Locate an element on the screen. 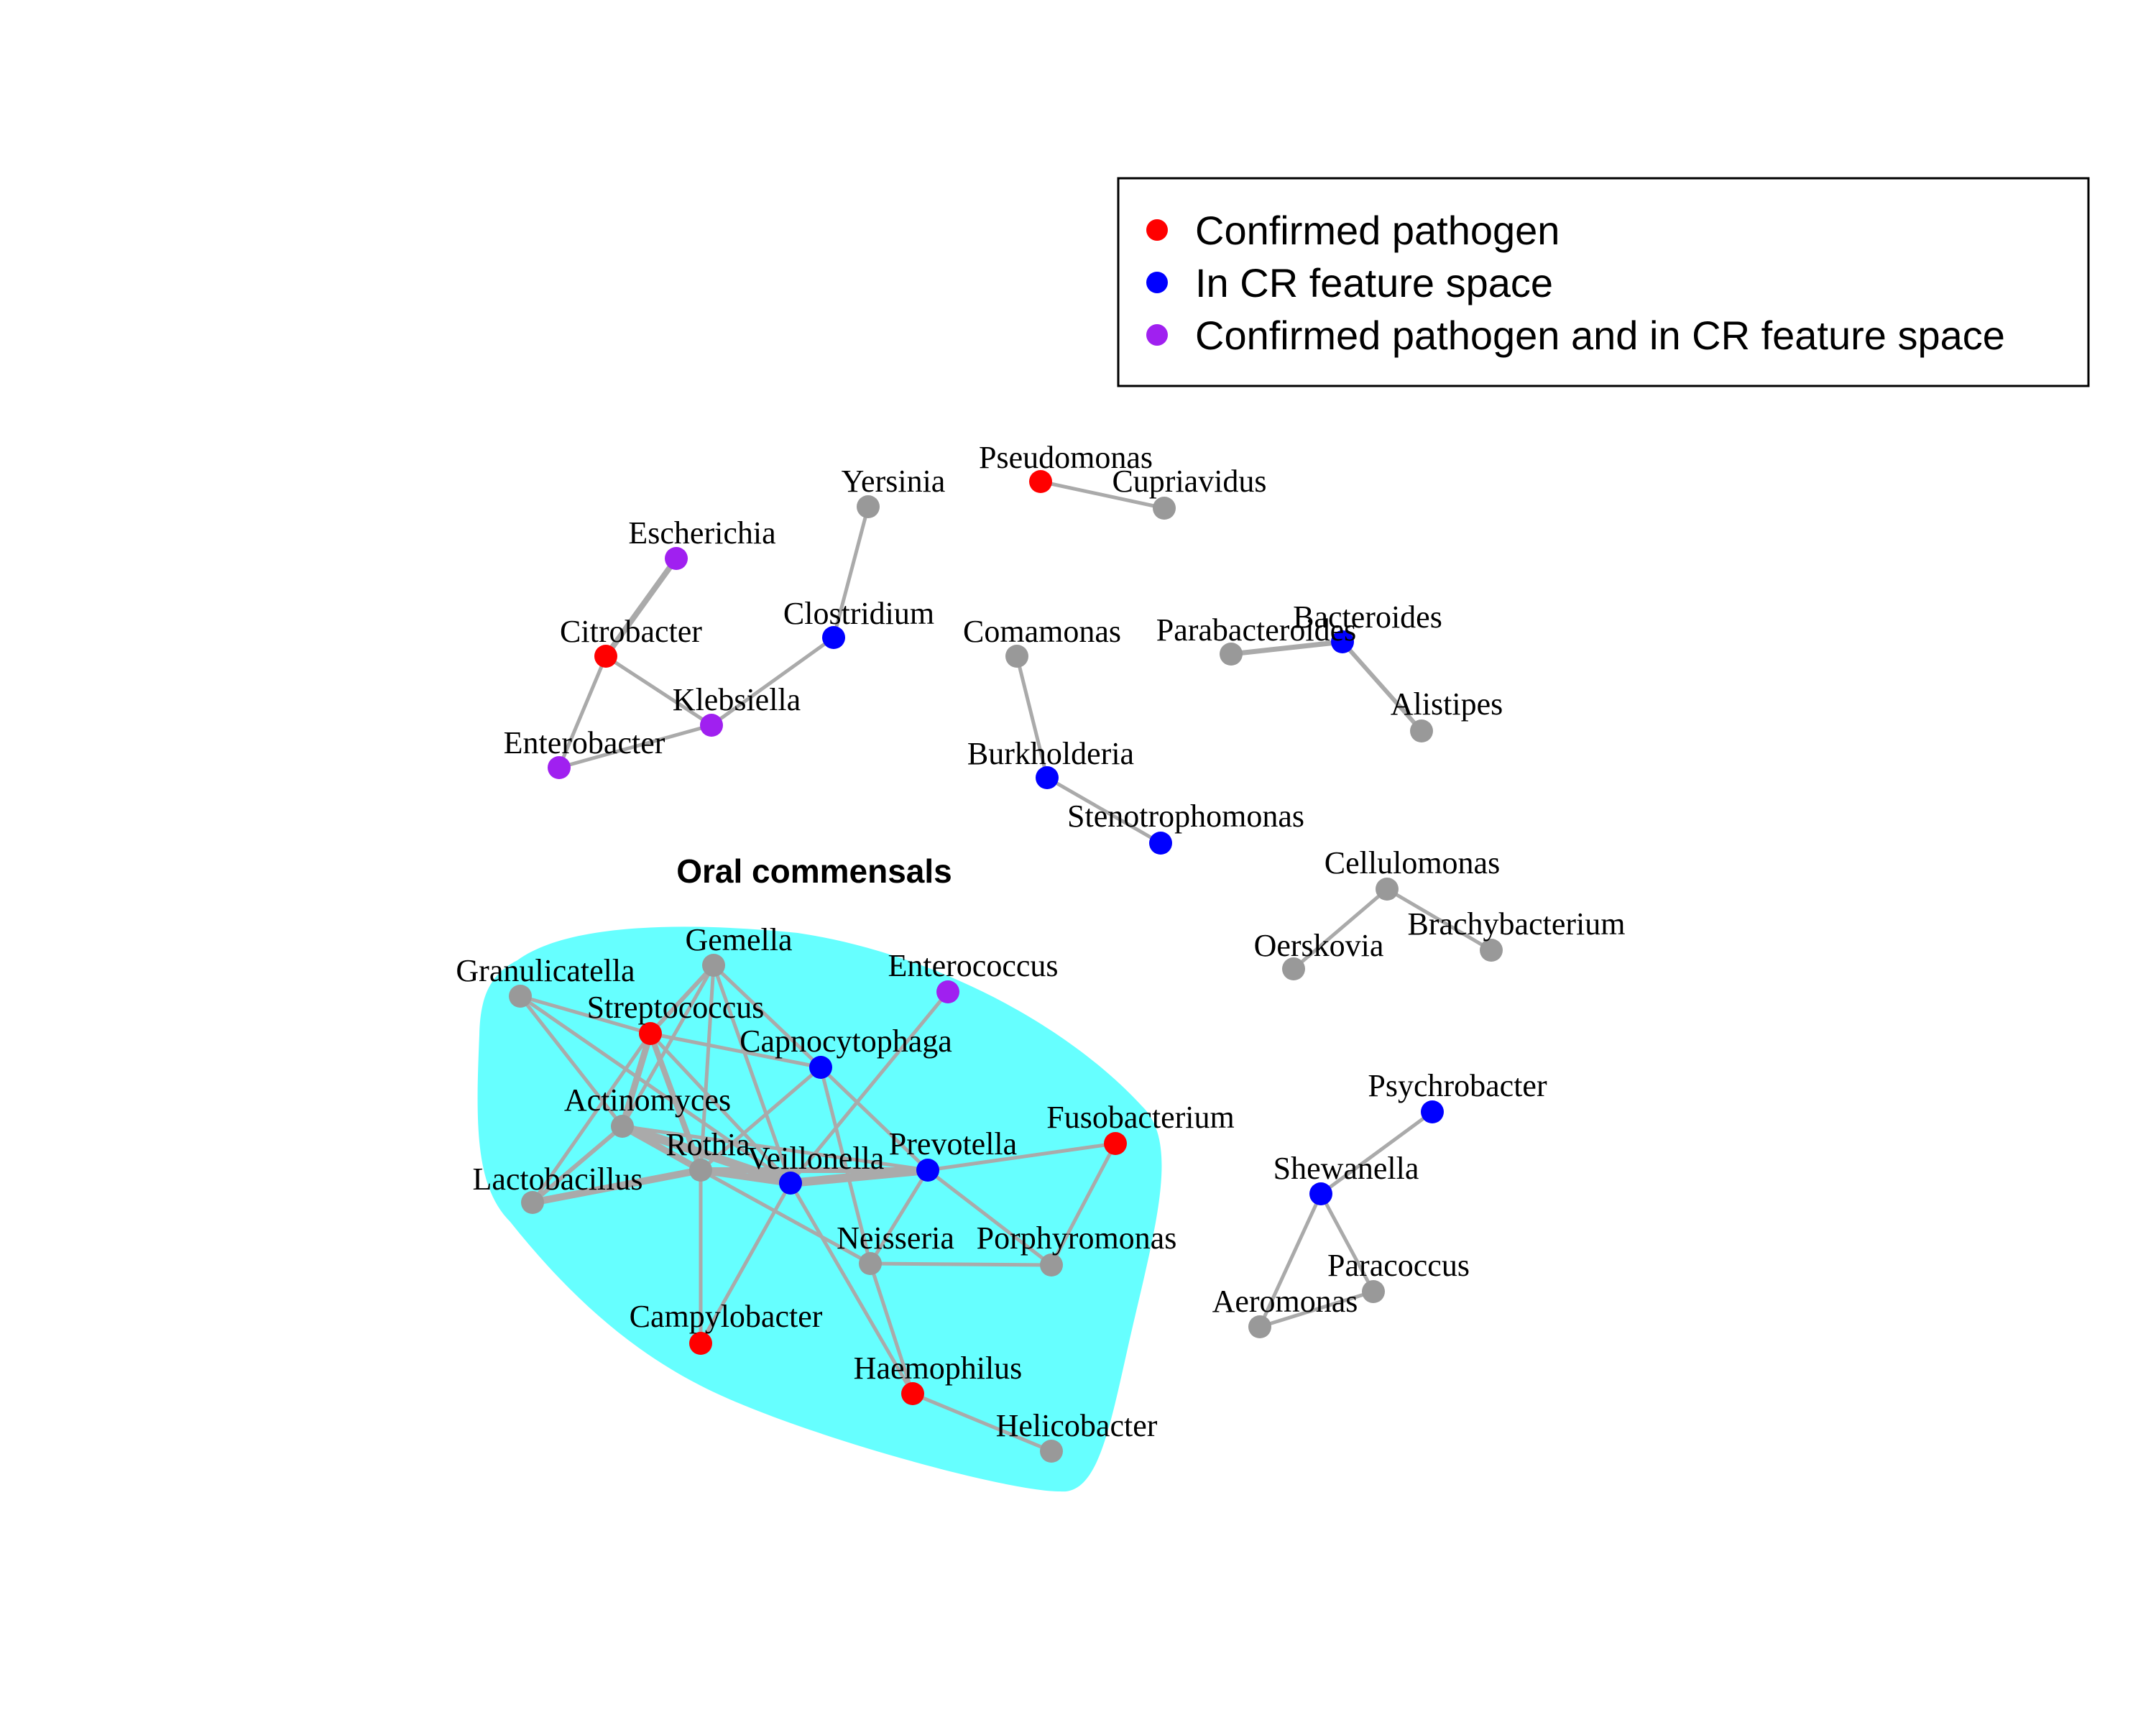 This screenshot has width=2156, height=1725. node-label-paracoccus: Paracoccus is located at coordinates (1399, 1265).